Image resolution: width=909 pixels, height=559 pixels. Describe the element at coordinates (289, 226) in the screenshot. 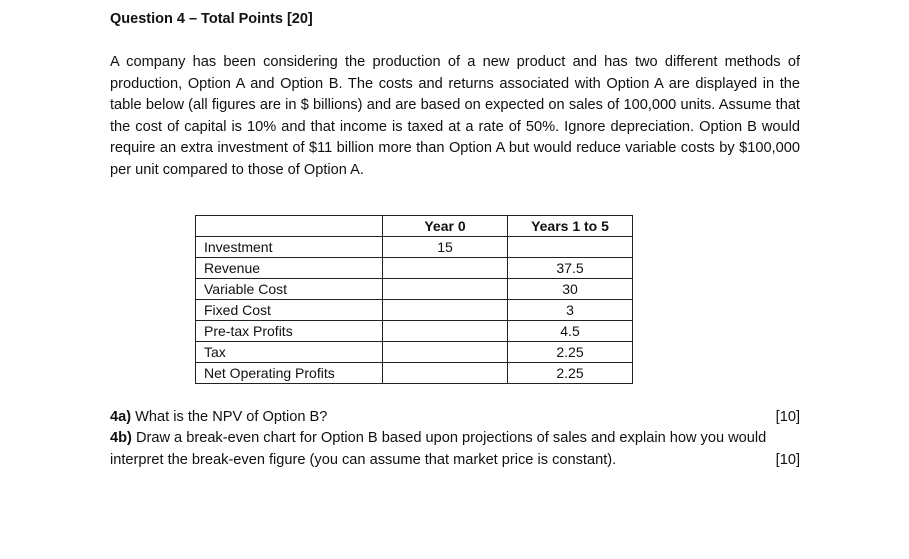

I see `header-cell` at that location.